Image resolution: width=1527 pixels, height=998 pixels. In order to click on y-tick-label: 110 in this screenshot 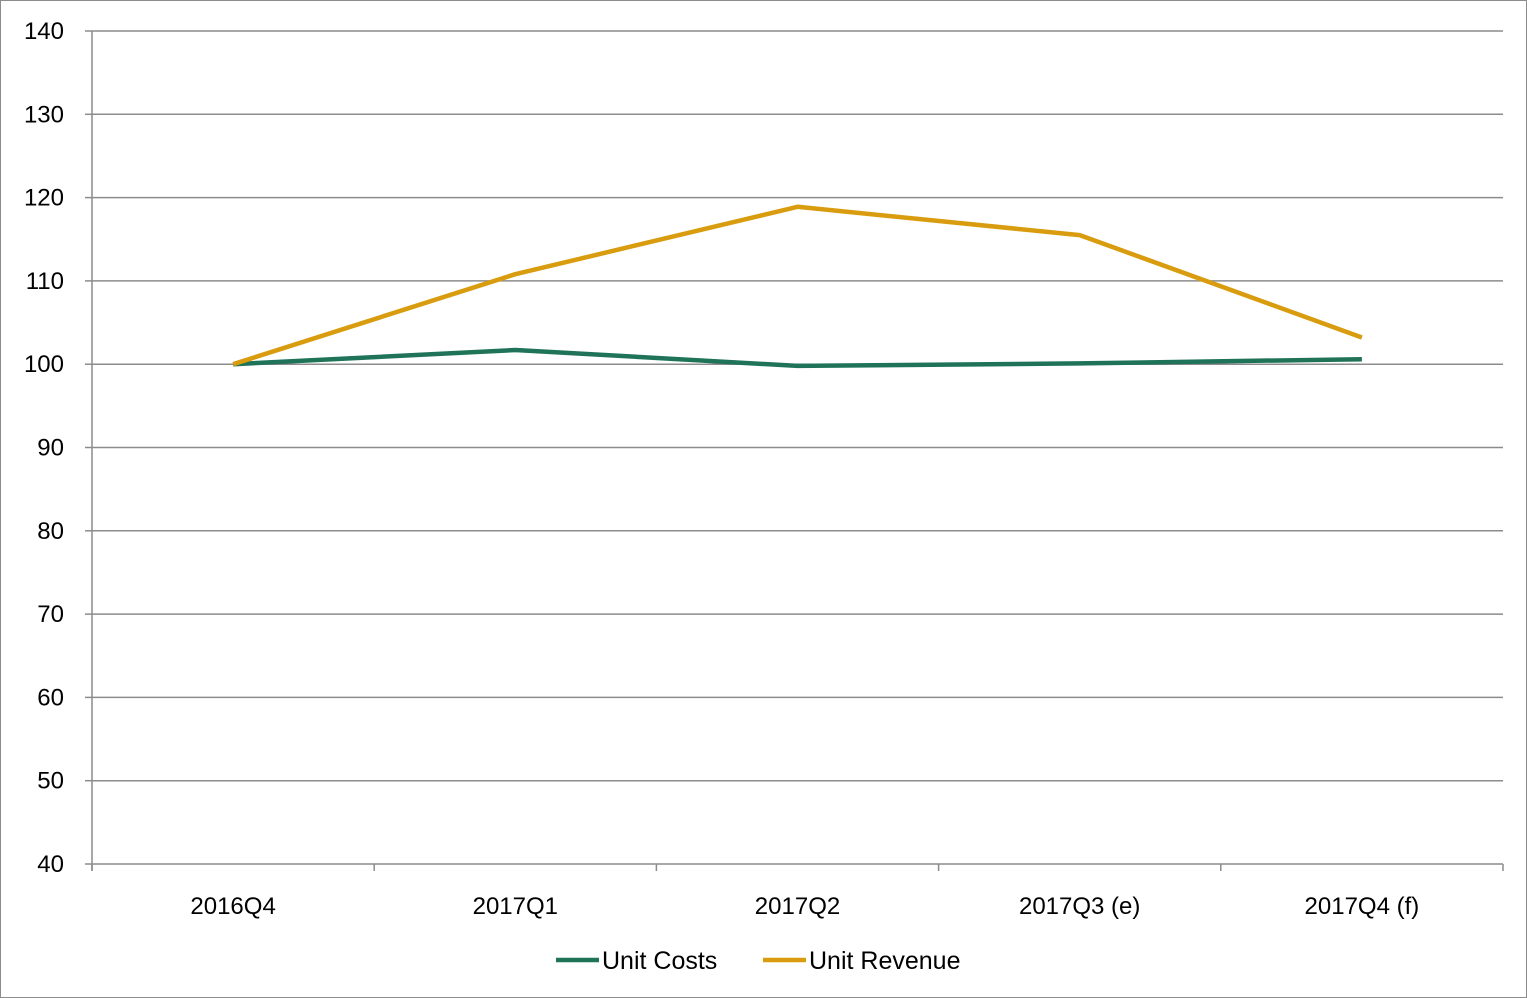, I will do `click(45, 281)`.